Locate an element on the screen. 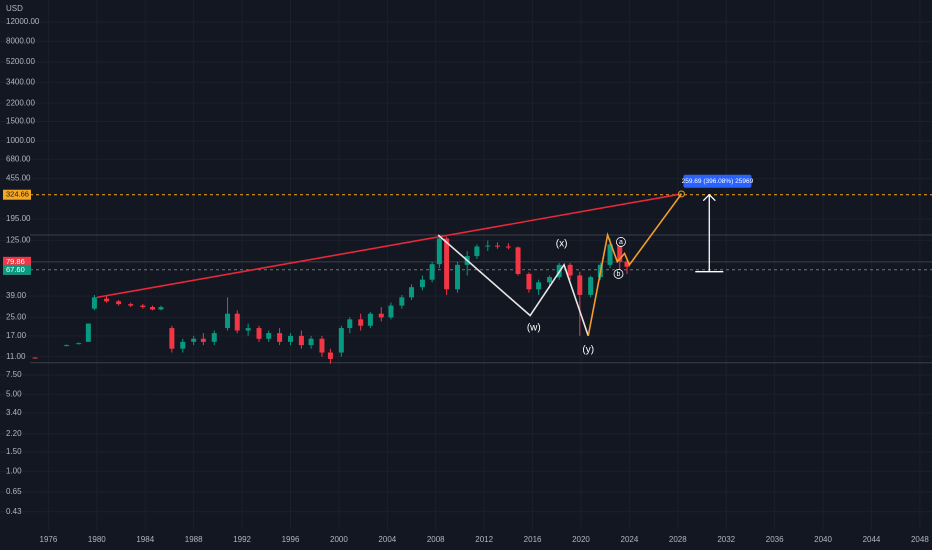  x-tick-label: 1992 is located at coordinates (242, 539).